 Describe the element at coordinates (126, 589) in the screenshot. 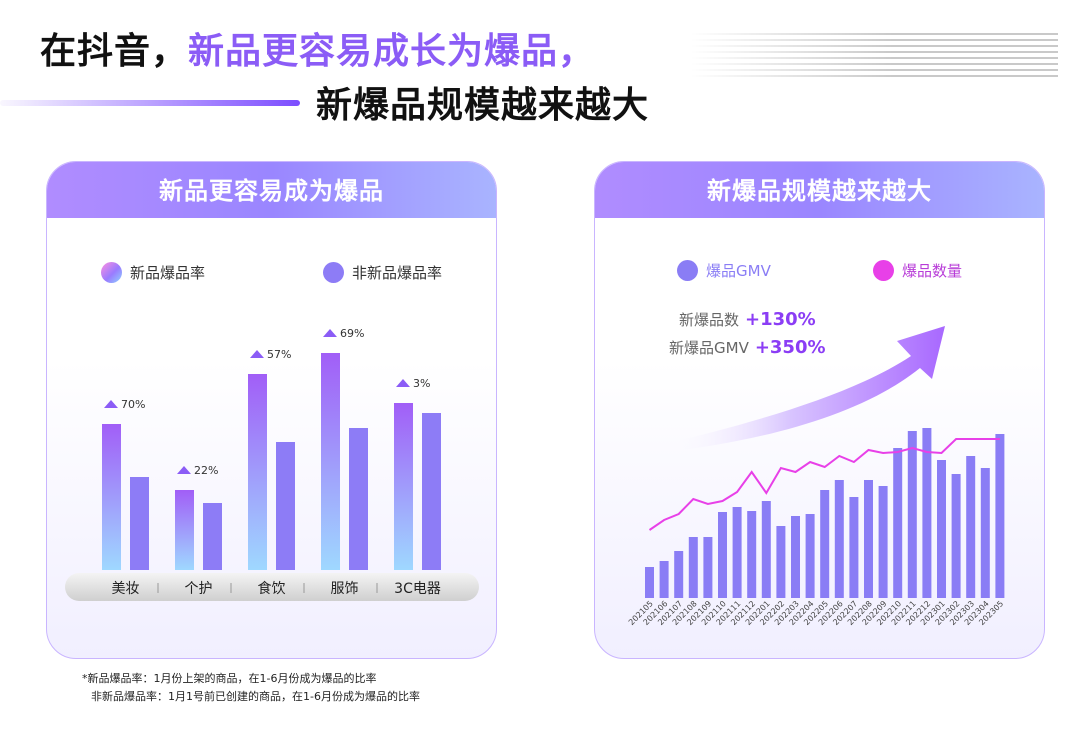

I see `category-label: 美妆` at that location.